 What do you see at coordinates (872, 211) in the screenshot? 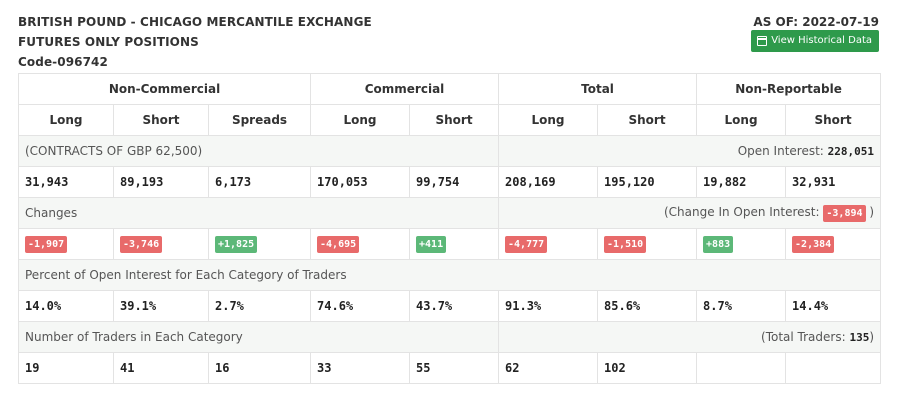
I see `oi-change-suffix: )` at bounding box center [872, 211].